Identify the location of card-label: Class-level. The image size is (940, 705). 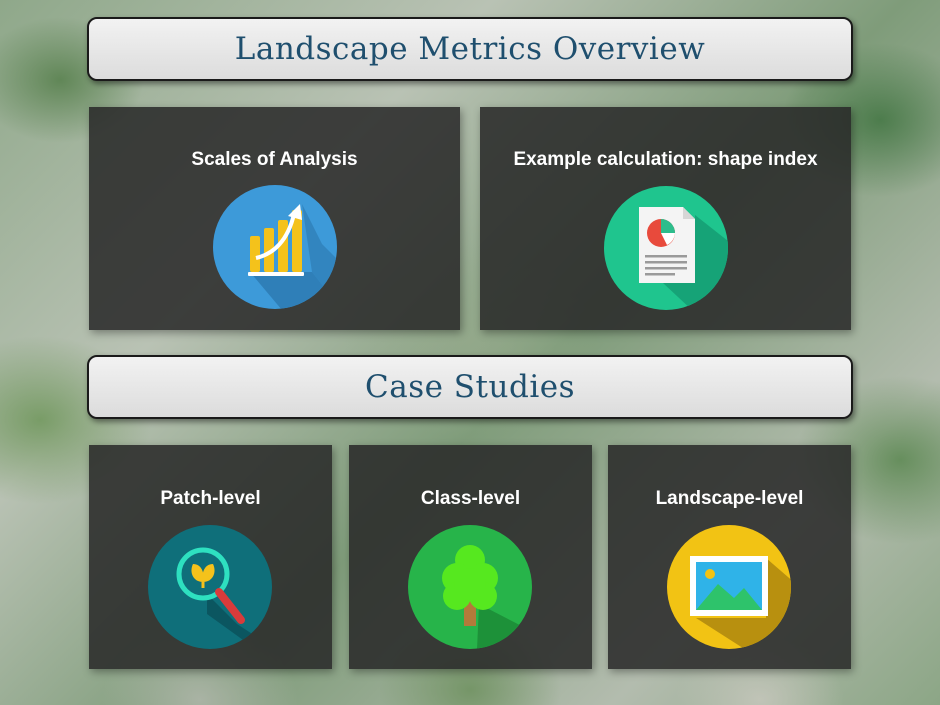
(470, 498).